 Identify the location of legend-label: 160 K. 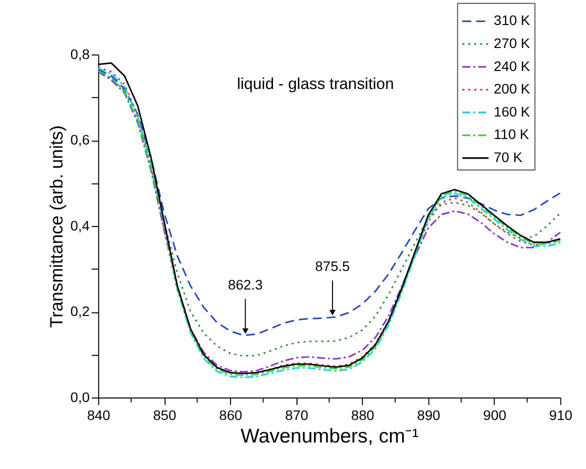
(512, 111).